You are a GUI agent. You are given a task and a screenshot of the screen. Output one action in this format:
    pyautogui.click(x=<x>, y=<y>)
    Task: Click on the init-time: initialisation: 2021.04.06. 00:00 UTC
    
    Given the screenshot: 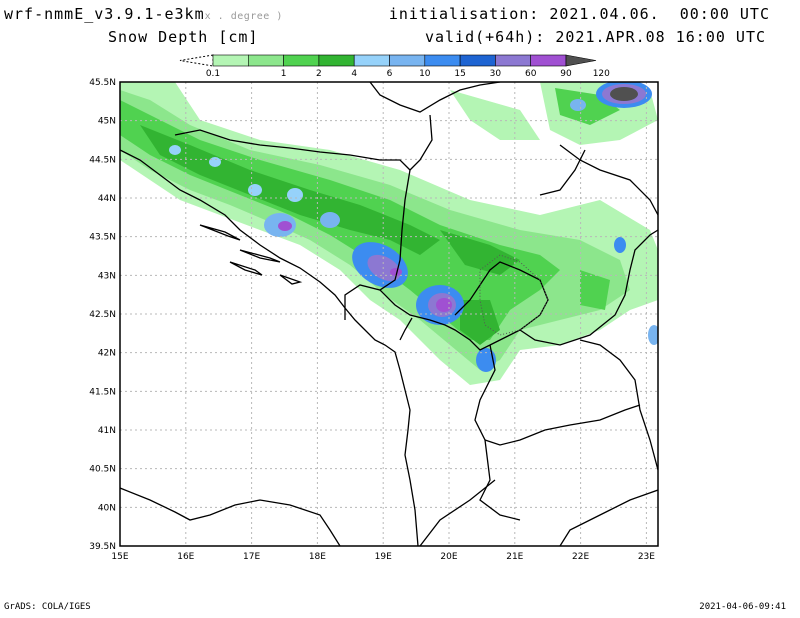 What is the action you would take?
    pyautogui.click(x=579, y=14)
    